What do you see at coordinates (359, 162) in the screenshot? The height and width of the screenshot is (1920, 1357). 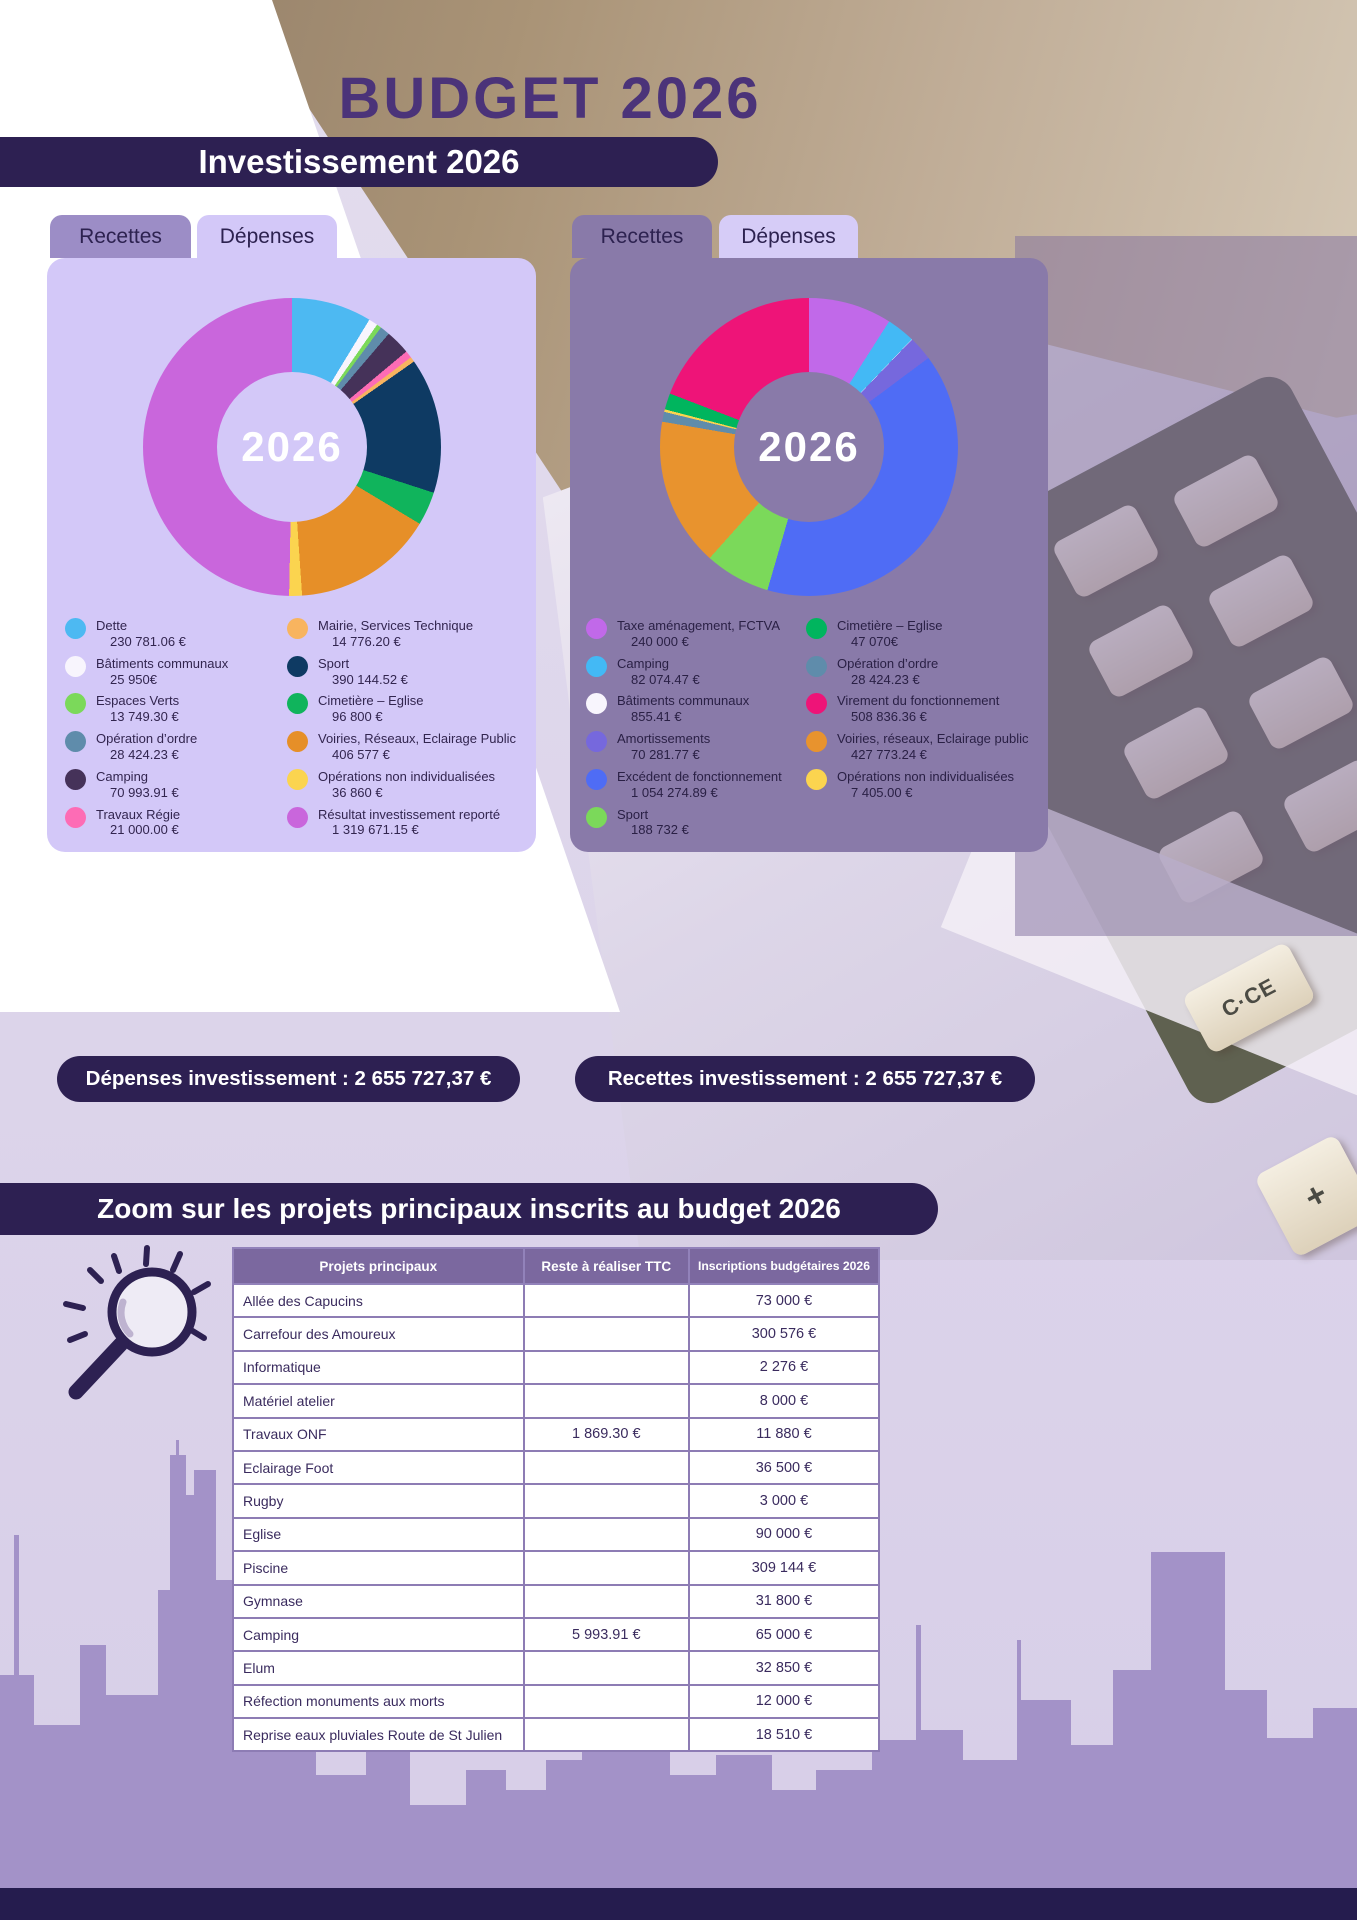 I see `investissement-banner: Investissement 2026` at bounding box center [359, 162].